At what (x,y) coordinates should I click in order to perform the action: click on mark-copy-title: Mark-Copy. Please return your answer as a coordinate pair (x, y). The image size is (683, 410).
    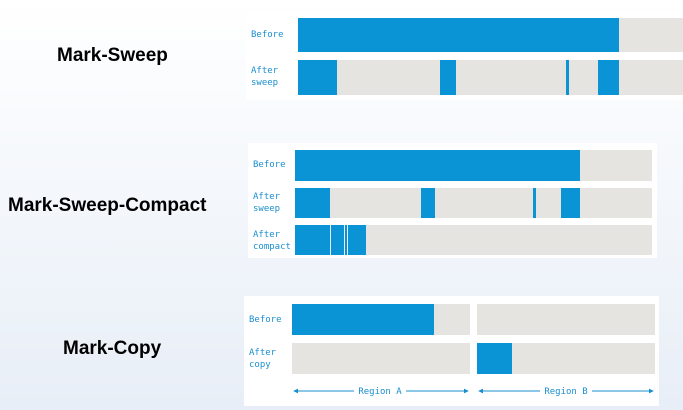
    Looking at the image, I should click on (112, 348).